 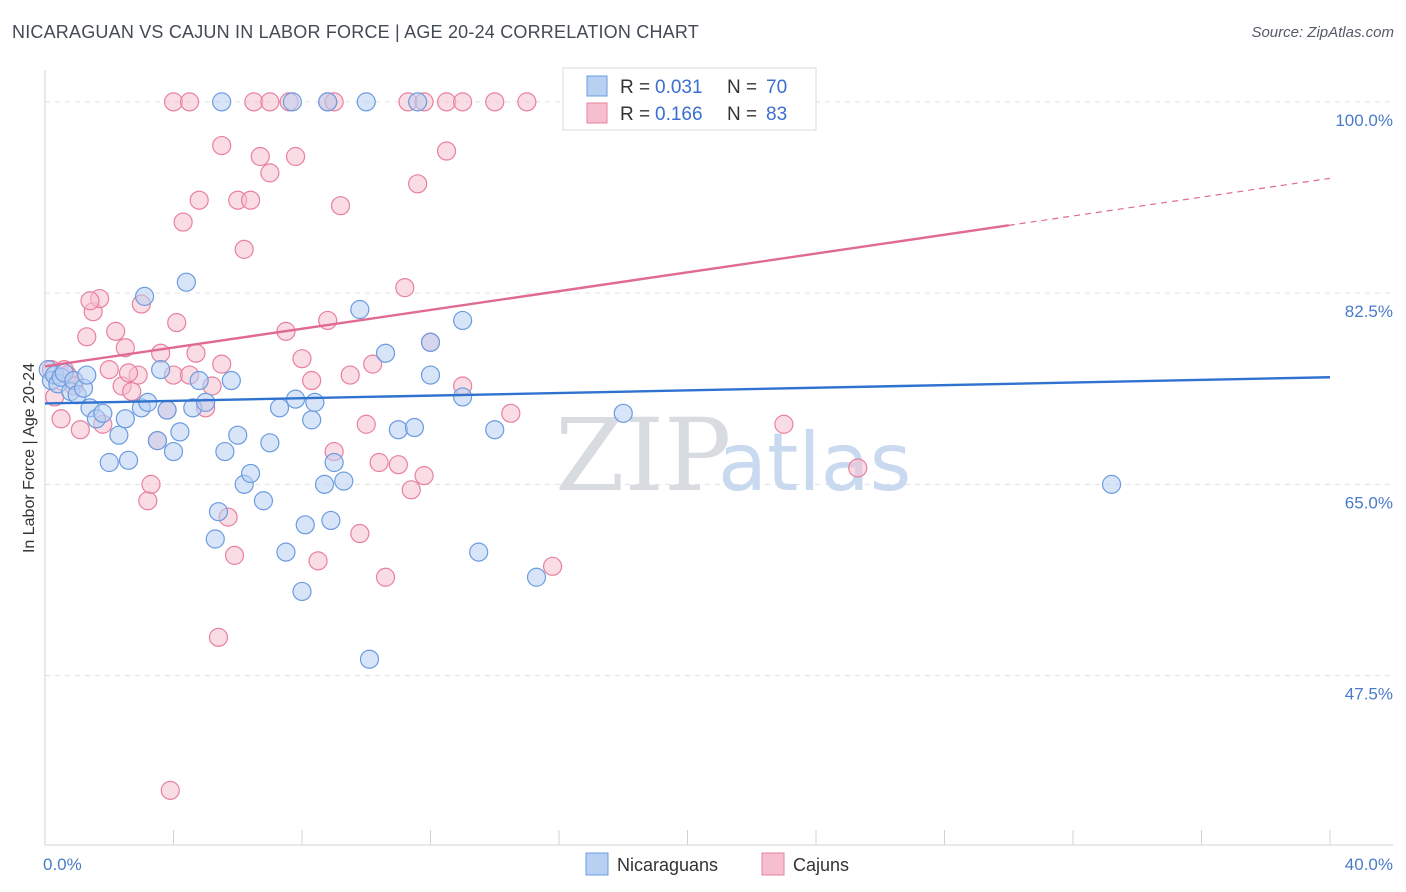 What do you see at coordinates (643, 455) in the screenshot?
I see `watermark-zip: ZIP` at bounding box center [643, 455].